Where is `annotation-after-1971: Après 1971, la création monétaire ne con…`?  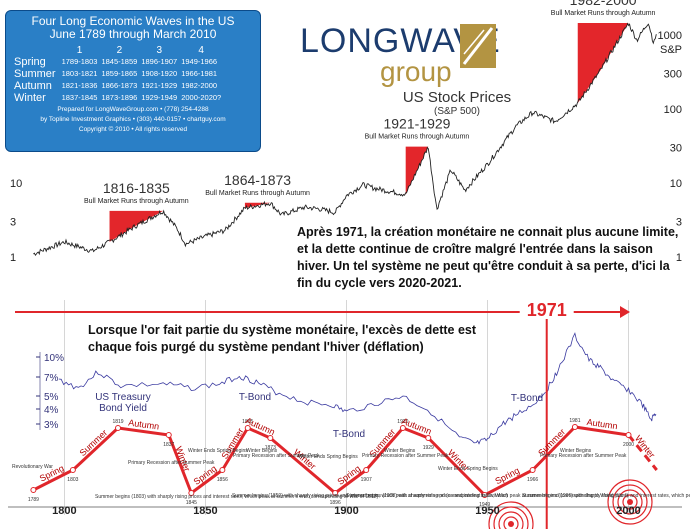
annotation-after-1971: Après 1971, la création monétaire ne con… is located at coordinates (488, 257).